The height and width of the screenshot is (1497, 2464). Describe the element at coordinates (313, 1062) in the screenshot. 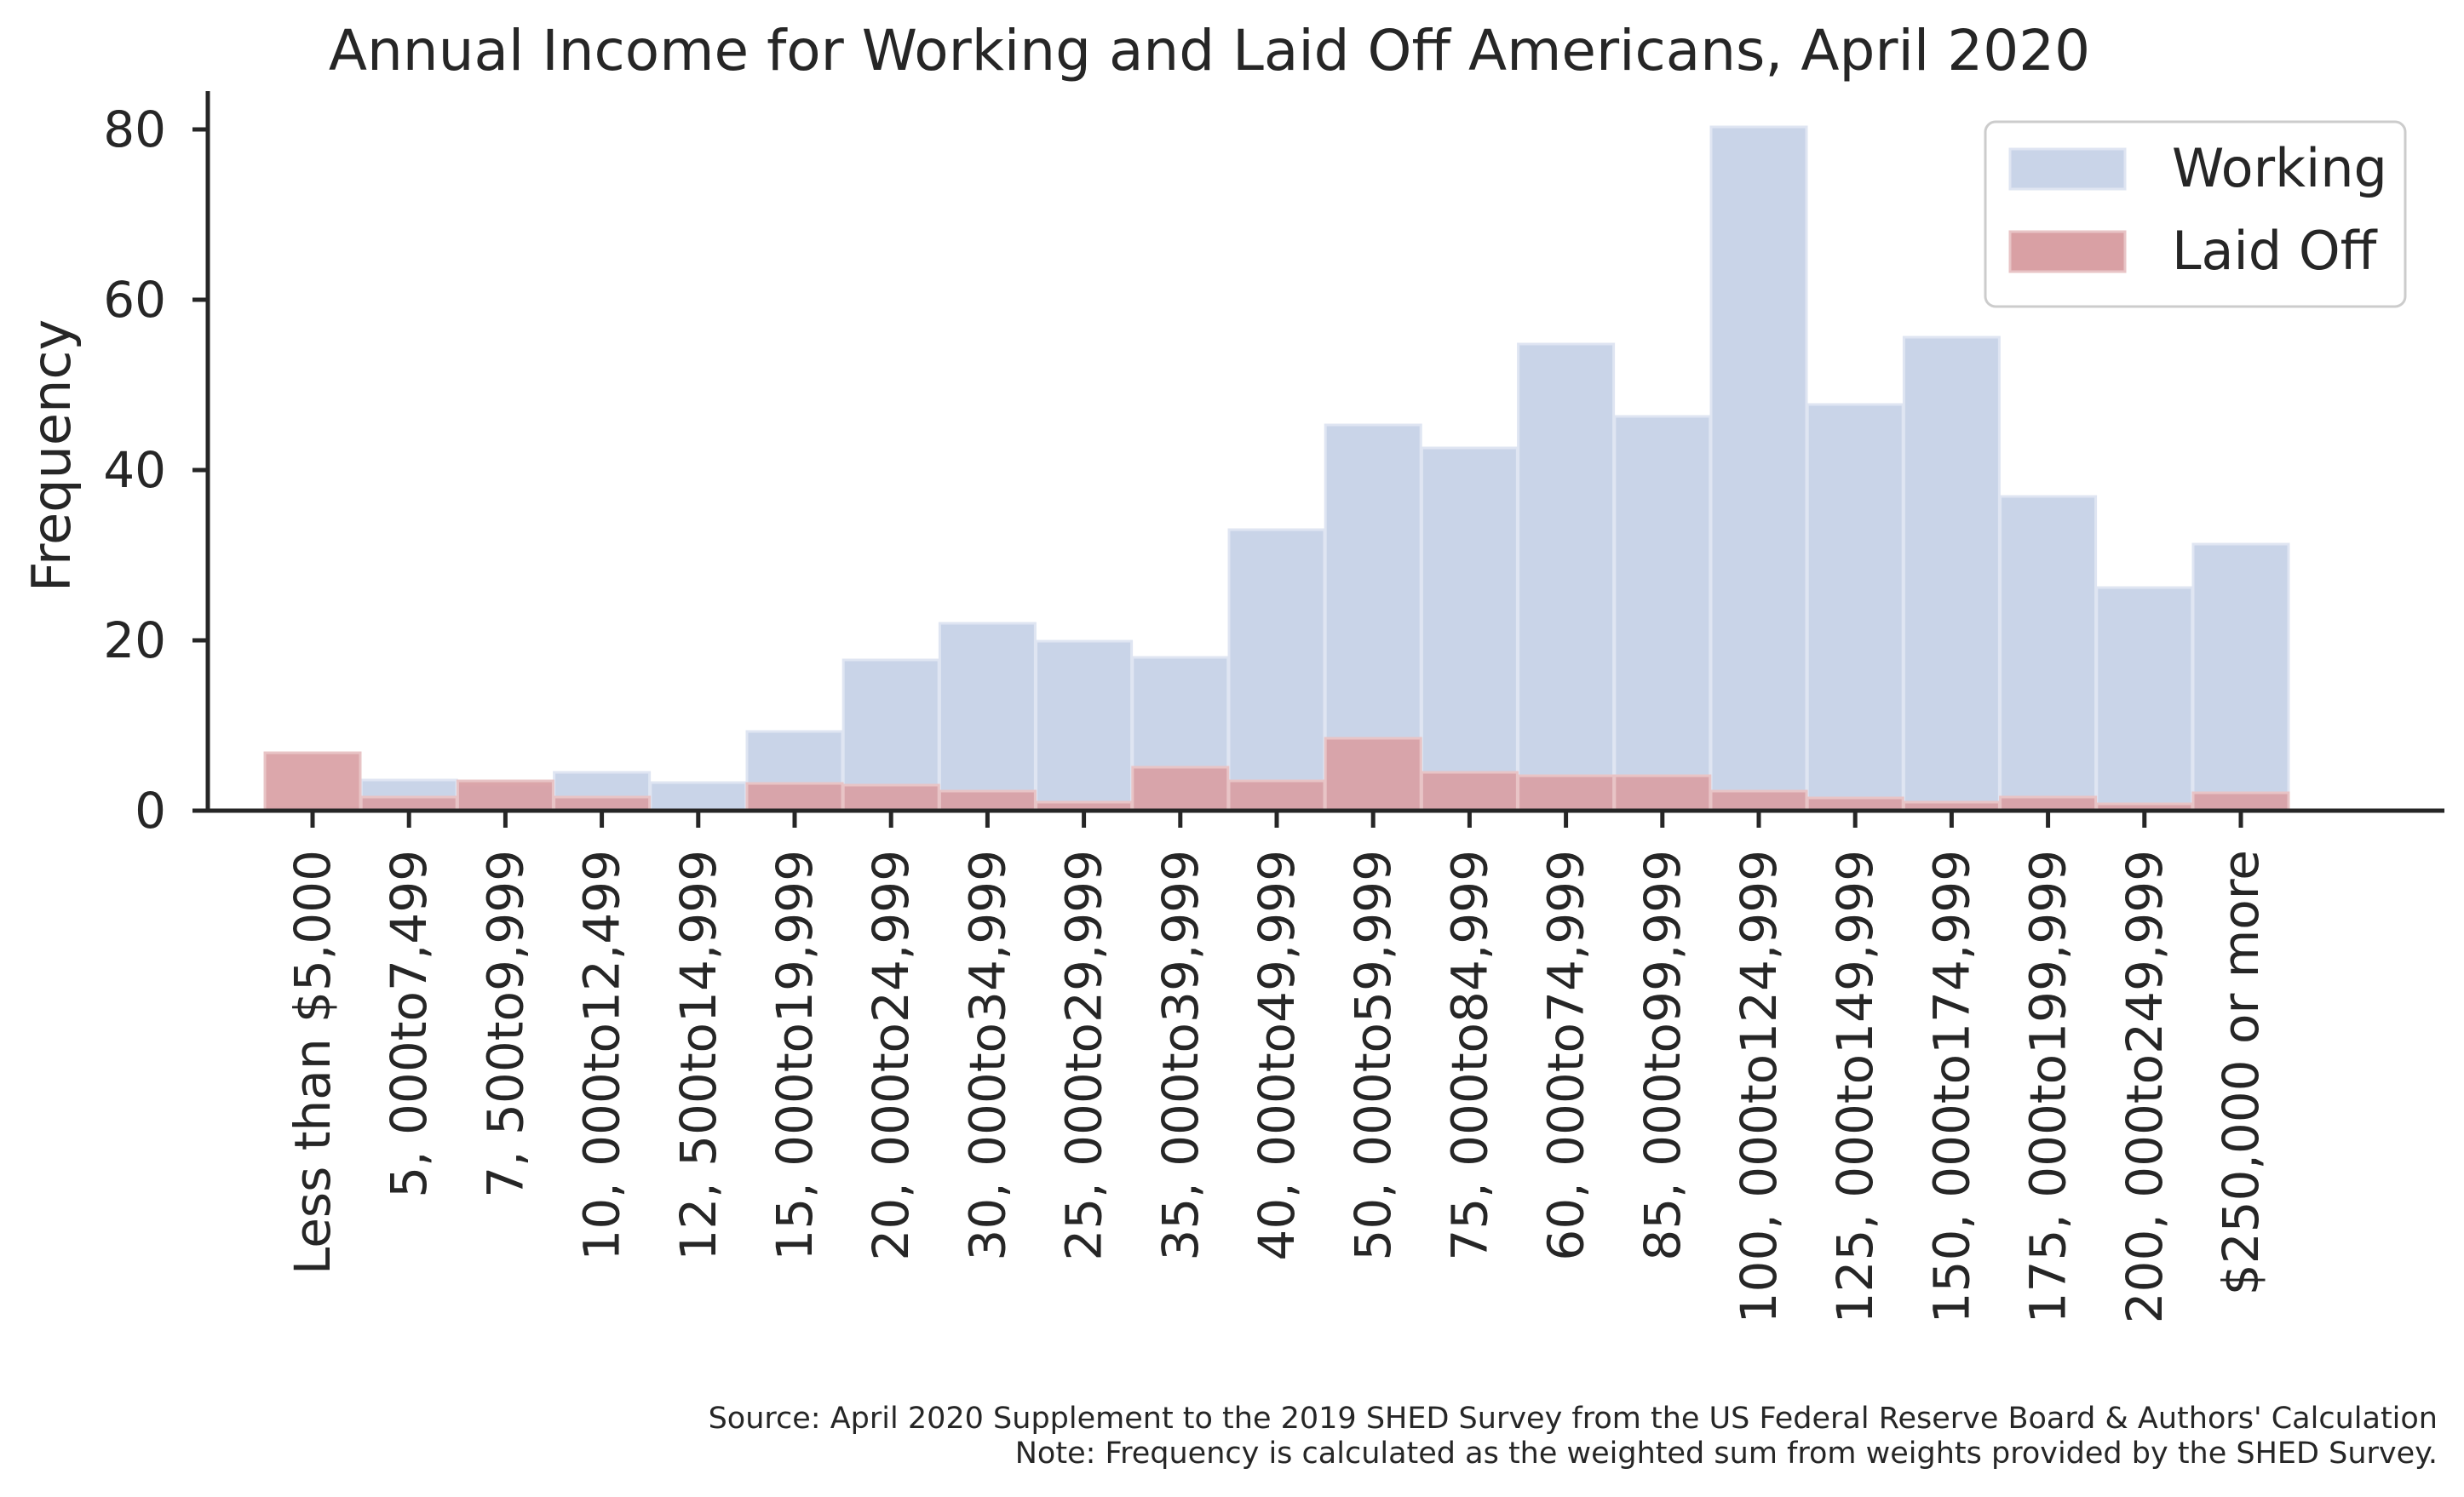

I see `x-tick-label: Less than $5,000` at that location.